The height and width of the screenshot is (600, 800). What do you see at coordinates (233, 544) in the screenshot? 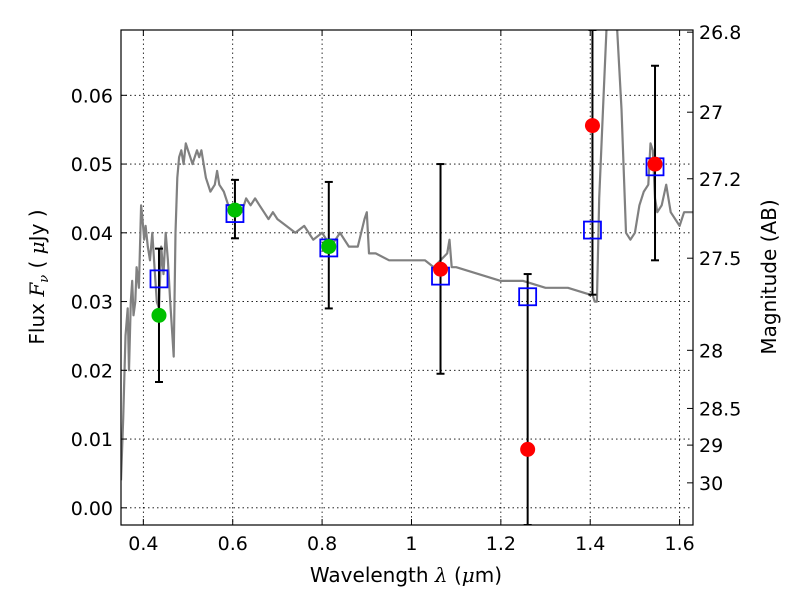
I see `x-tick-label: 0.6` at bounding box center [233, 544].